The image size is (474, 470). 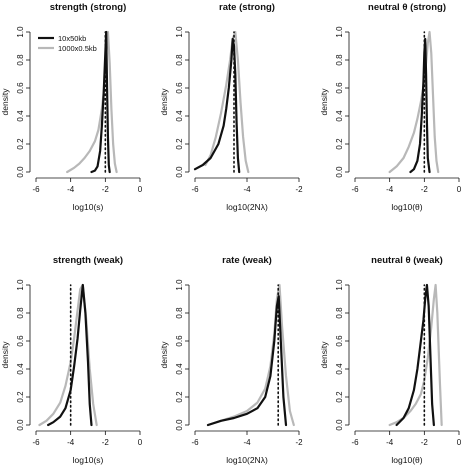 I want to click on panel-title: rate (strong), so click(x=247, y=7).